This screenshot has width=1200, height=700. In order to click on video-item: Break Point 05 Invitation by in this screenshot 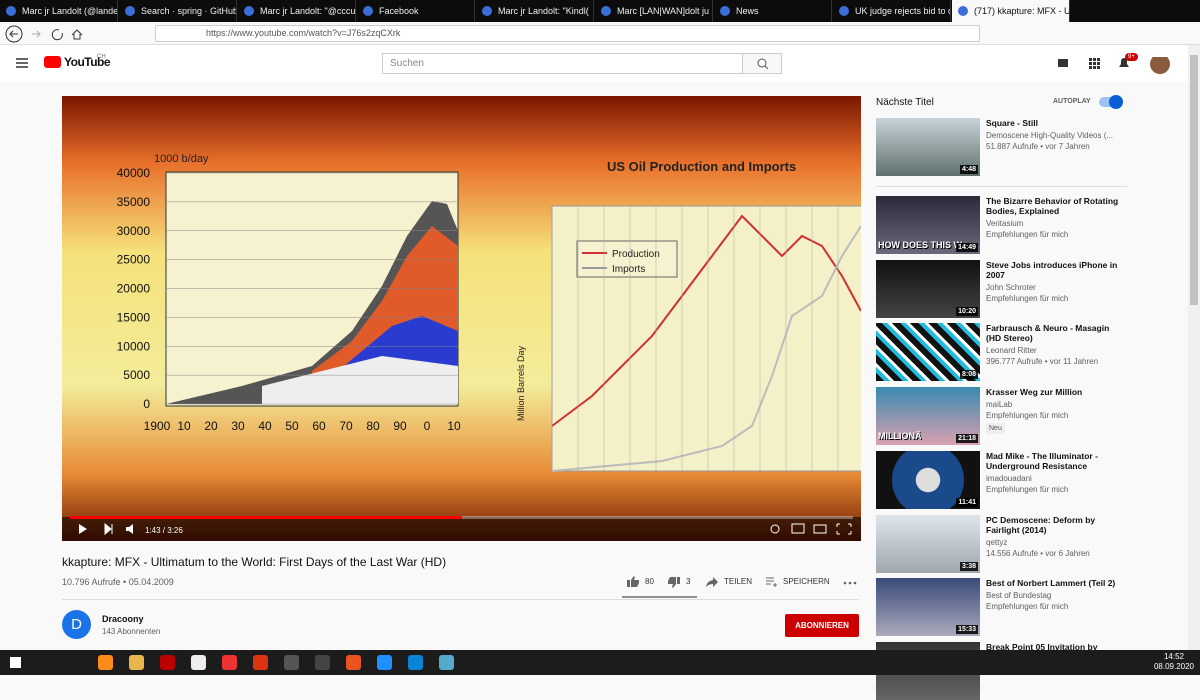, I will do `click(1056, 648)`.